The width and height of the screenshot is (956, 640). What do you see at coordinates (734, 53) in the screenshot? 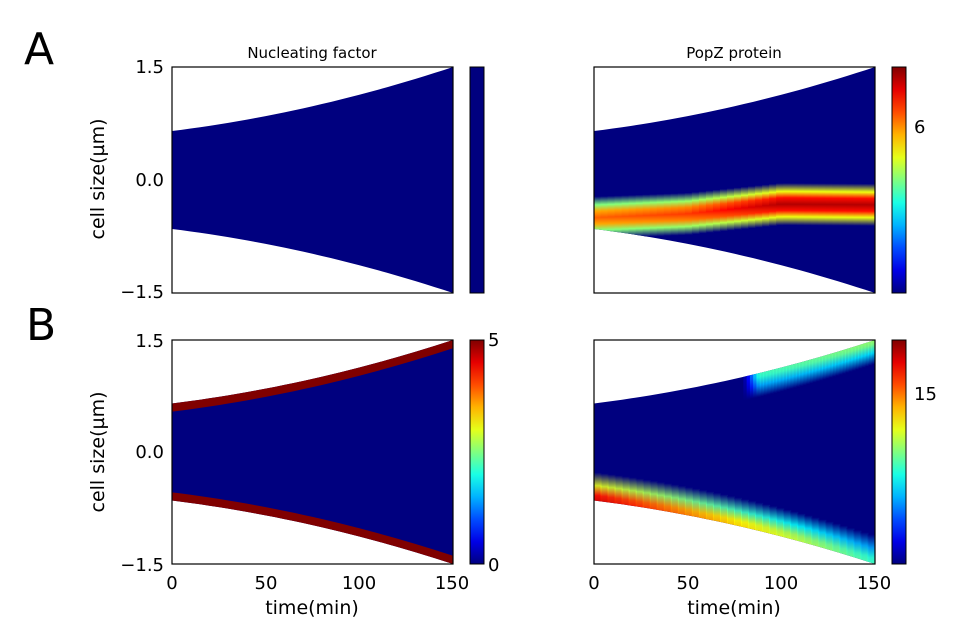
I see `chart-title: PopZ protein` at bounding box center [734, 53].